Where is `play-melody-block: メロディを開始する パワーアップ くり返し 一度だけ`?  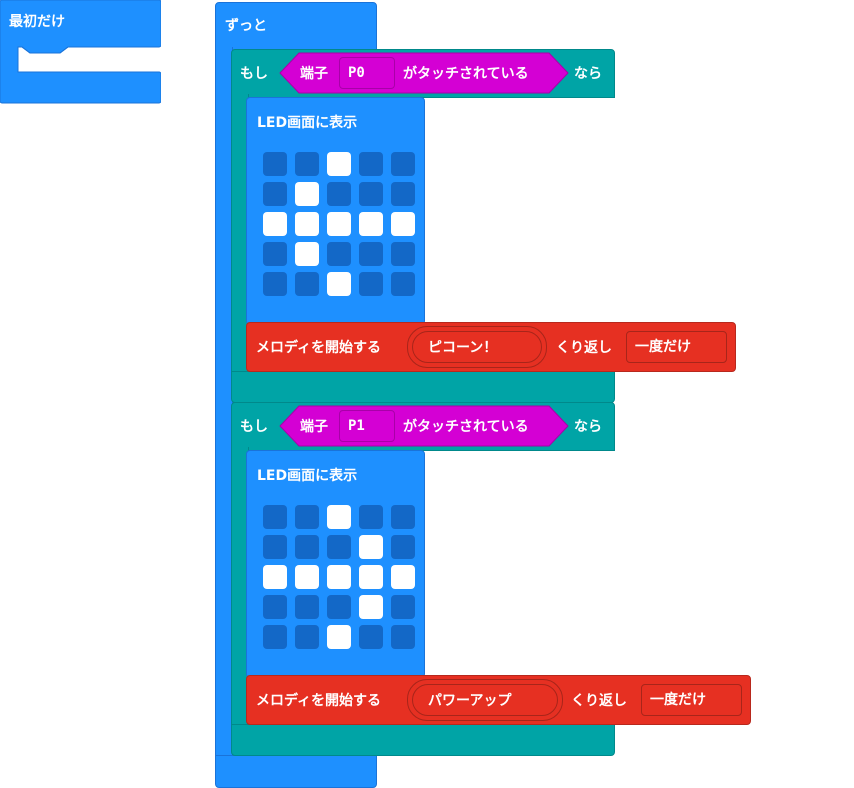
play-melody-block: メロディを開始する パワーアップ くり返し 一度だけ is located at coordinates (498, 700).